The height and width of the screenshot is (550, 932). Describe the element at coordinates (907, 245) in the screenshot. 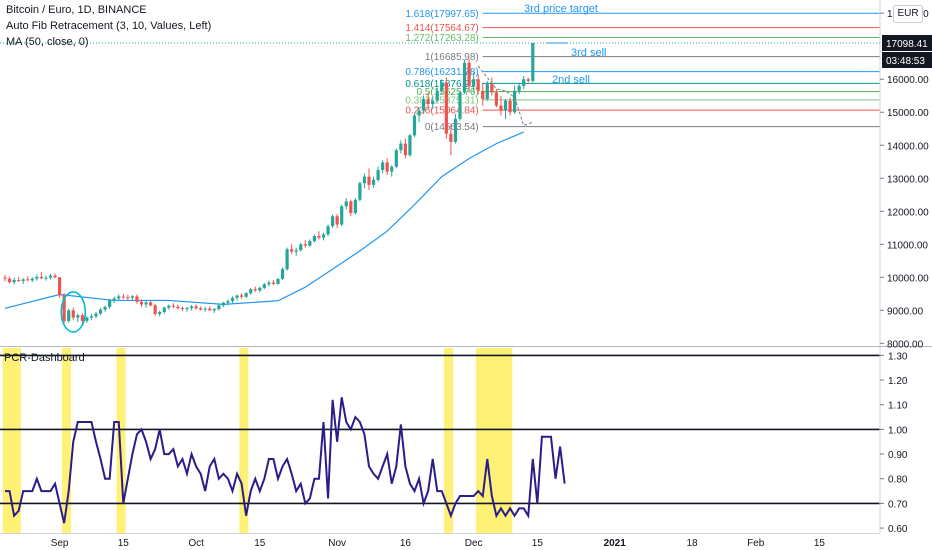

I see `price-tick-label: 11000.00` at that location.